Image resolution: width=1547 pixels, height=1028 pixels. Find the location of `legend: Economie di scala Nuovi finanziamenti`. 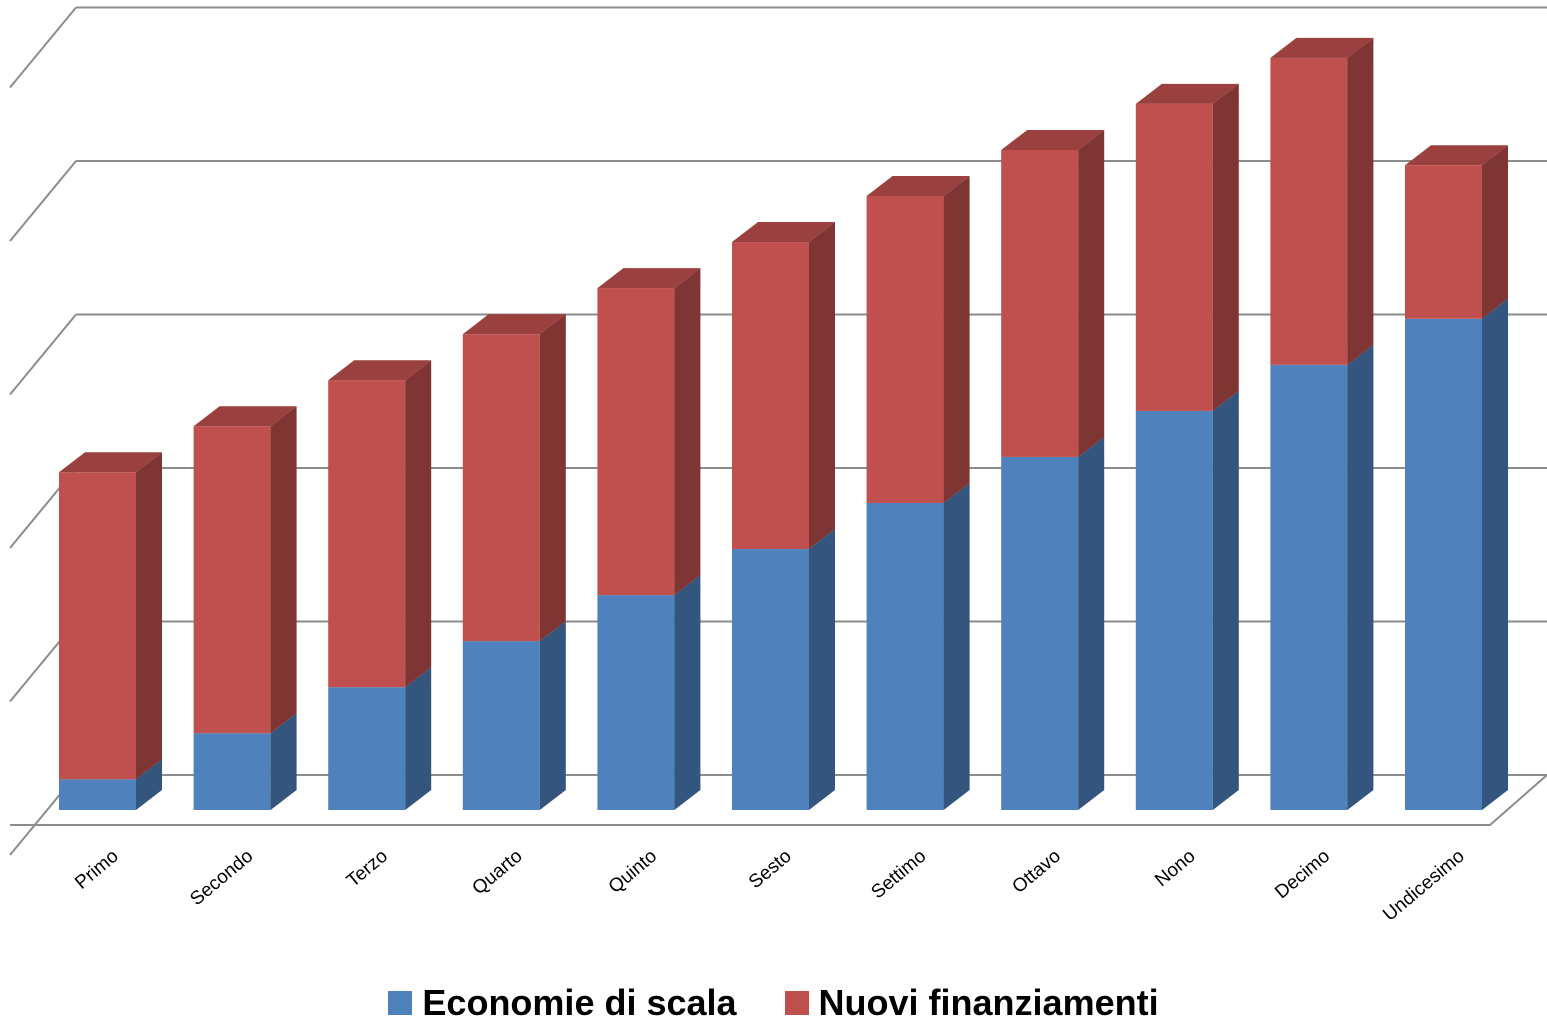

legend: Economie di scala Nuovi finanziamenti is located at coordinates (773, 1003).